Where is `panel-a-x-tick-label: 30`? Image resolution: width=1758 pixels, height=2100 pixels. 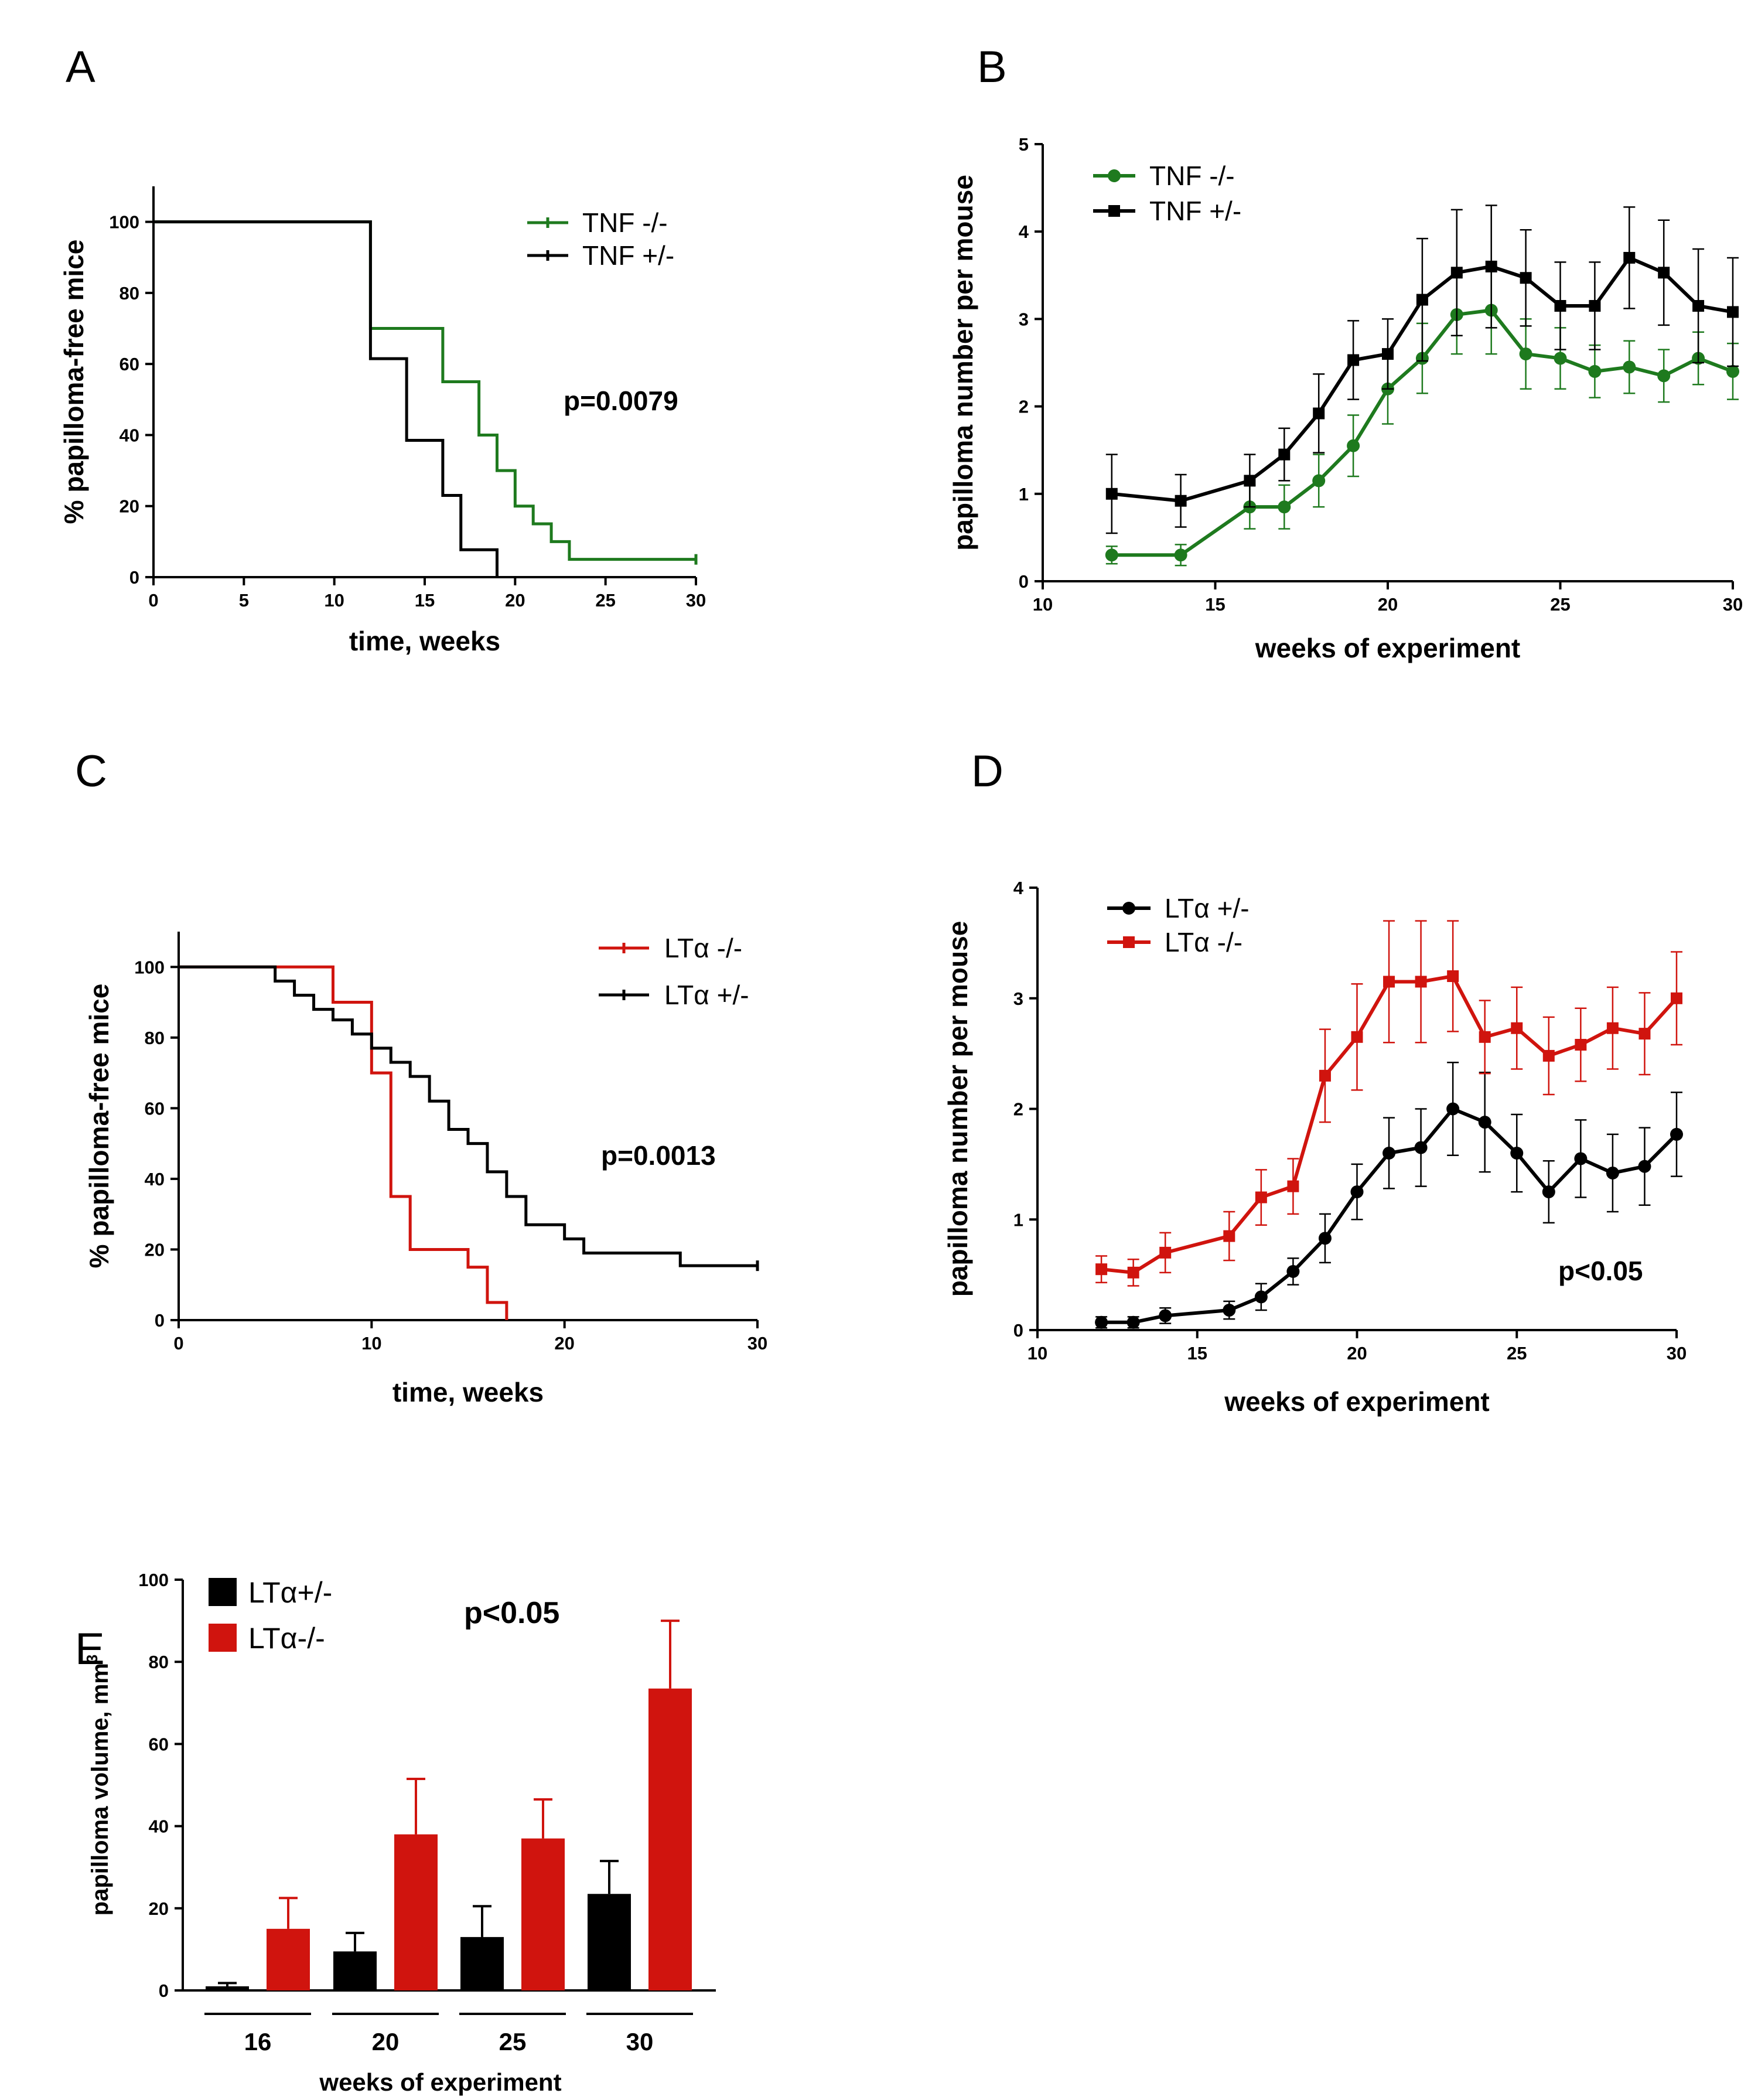
panel-a-x-tick-label: 30 is located at coordinates (696, 601).